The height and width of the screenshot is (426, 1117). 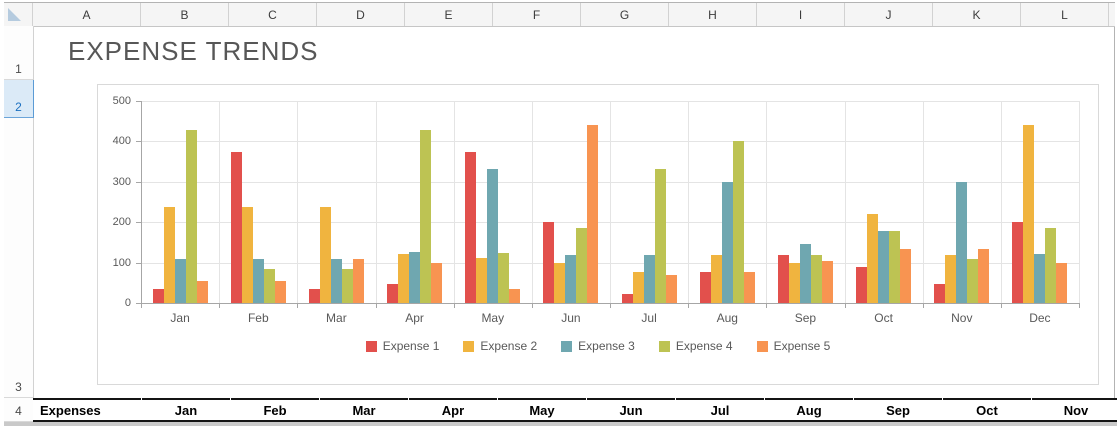 What do you see at coordinates (336, 280) in the screenshot?
I see `bar-expense-3-mar` at bounding box center [336, 280].